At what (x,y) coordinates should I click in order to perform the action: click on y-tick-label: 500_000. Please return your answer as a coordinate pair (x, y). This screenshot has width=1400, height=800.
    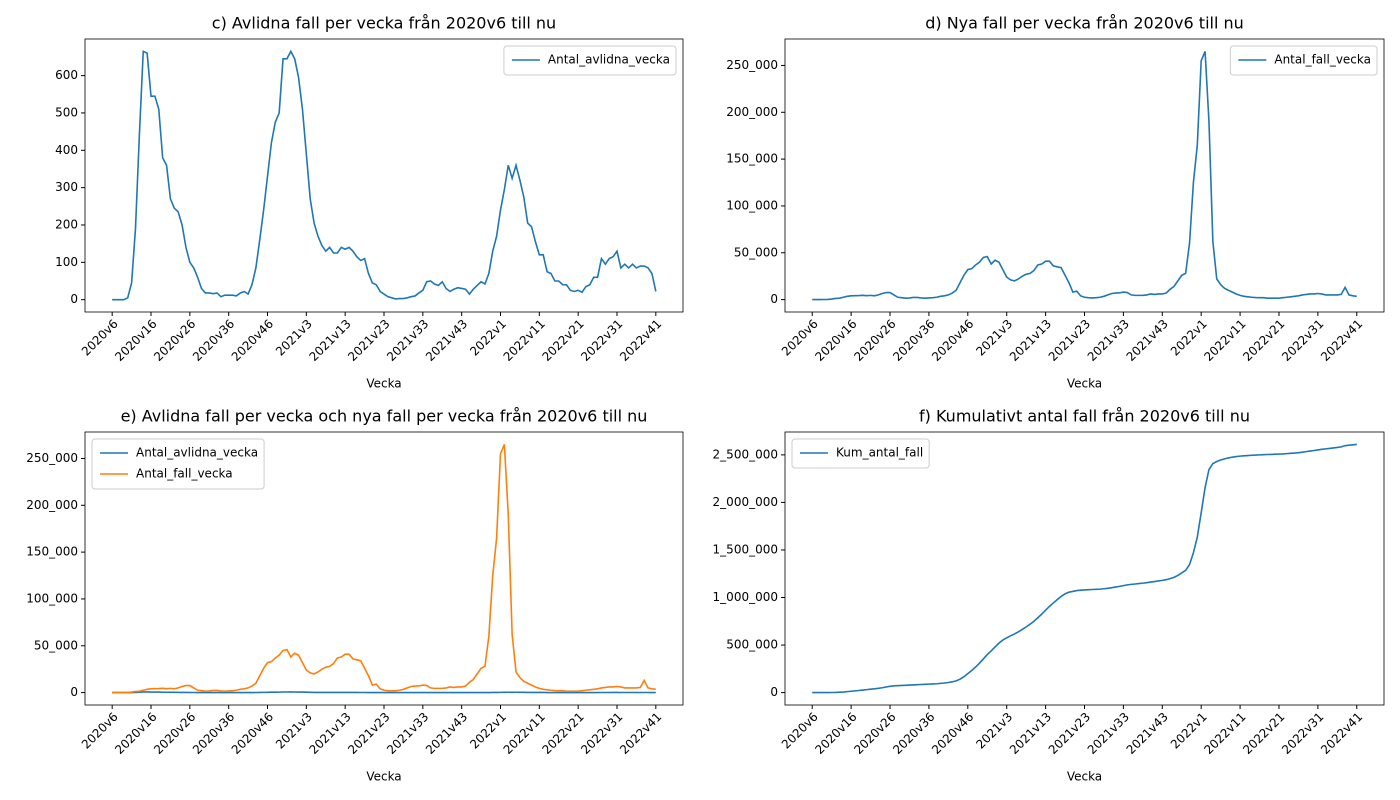
    Looking at the image, I should click on (752, 645).